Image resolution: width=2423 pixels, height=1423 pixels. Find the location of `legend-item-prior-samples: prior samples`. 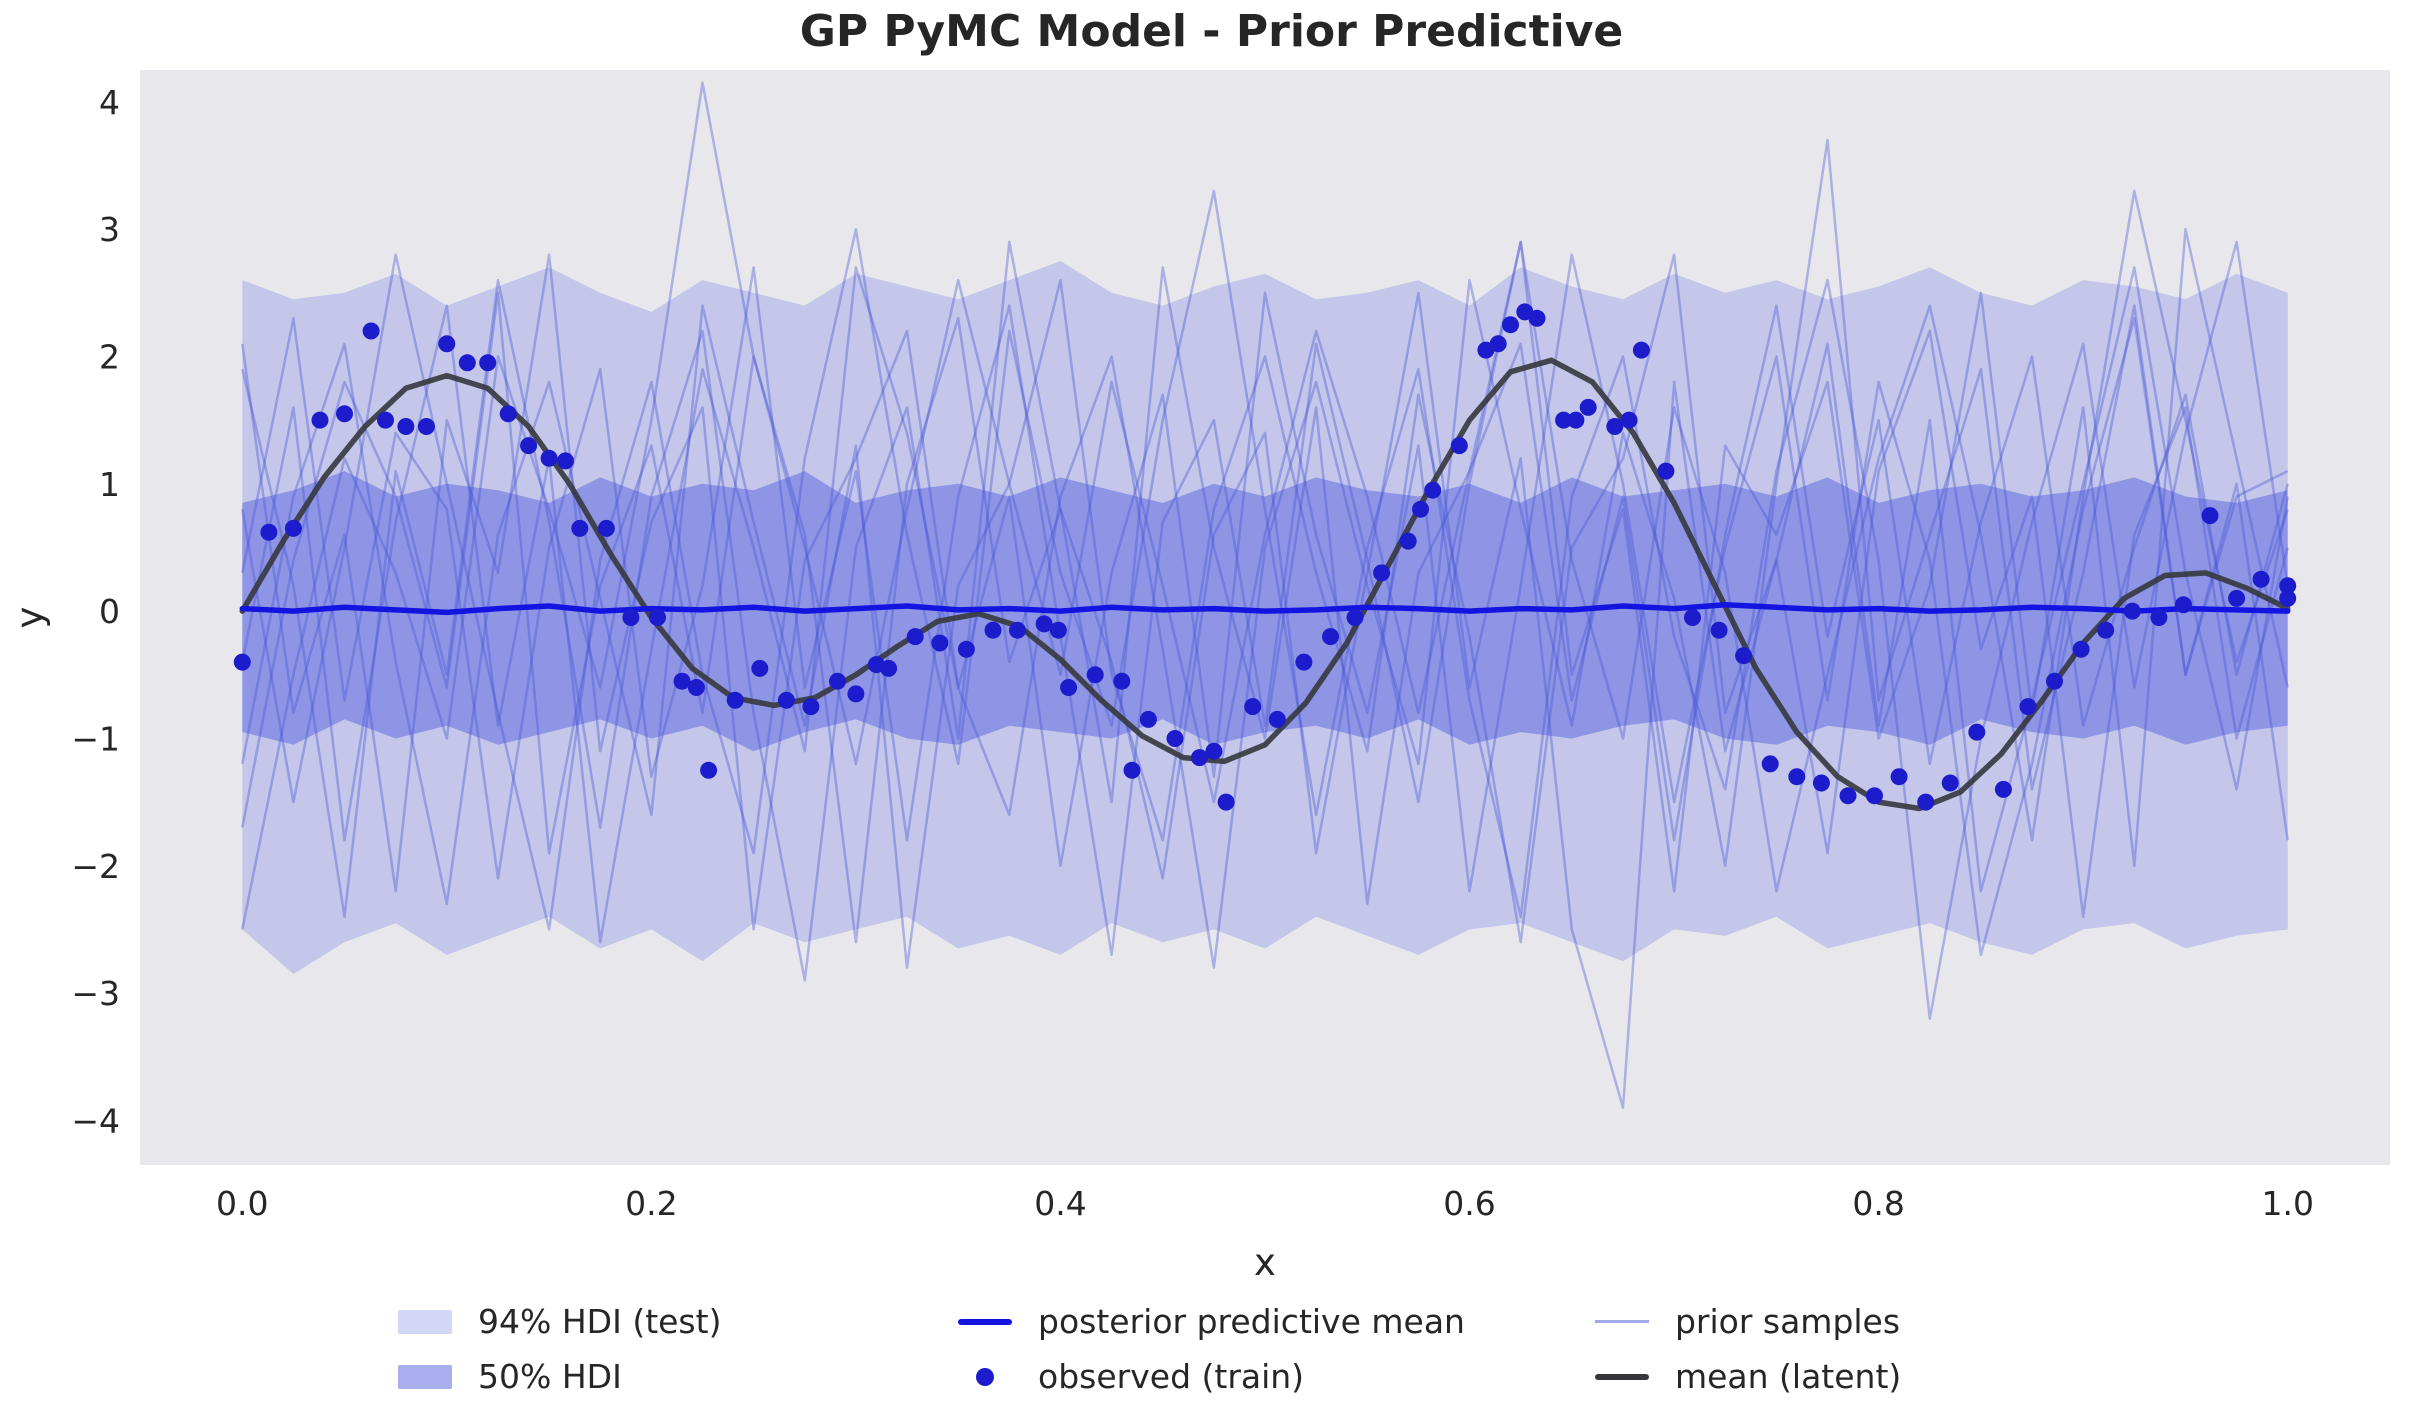

legend-item-prior-samples: prior samples is located at coordinates (1809, 1321).